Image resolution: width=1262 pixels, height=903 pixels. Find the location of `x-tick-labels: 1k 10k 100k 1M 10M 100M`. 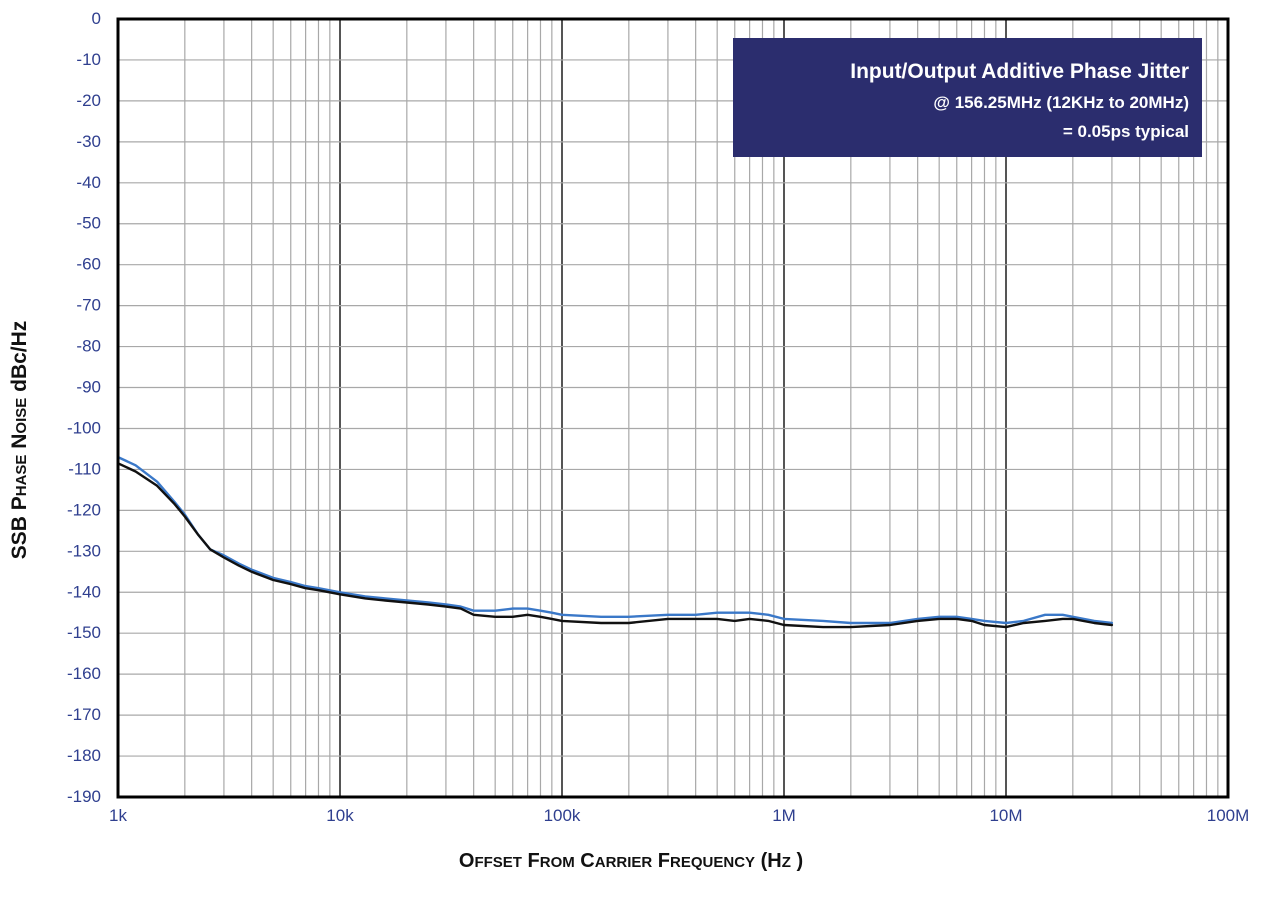

x-tick-labels: 1k 10k 100k 1M 10M 100M is located at coordinates (679, 815).